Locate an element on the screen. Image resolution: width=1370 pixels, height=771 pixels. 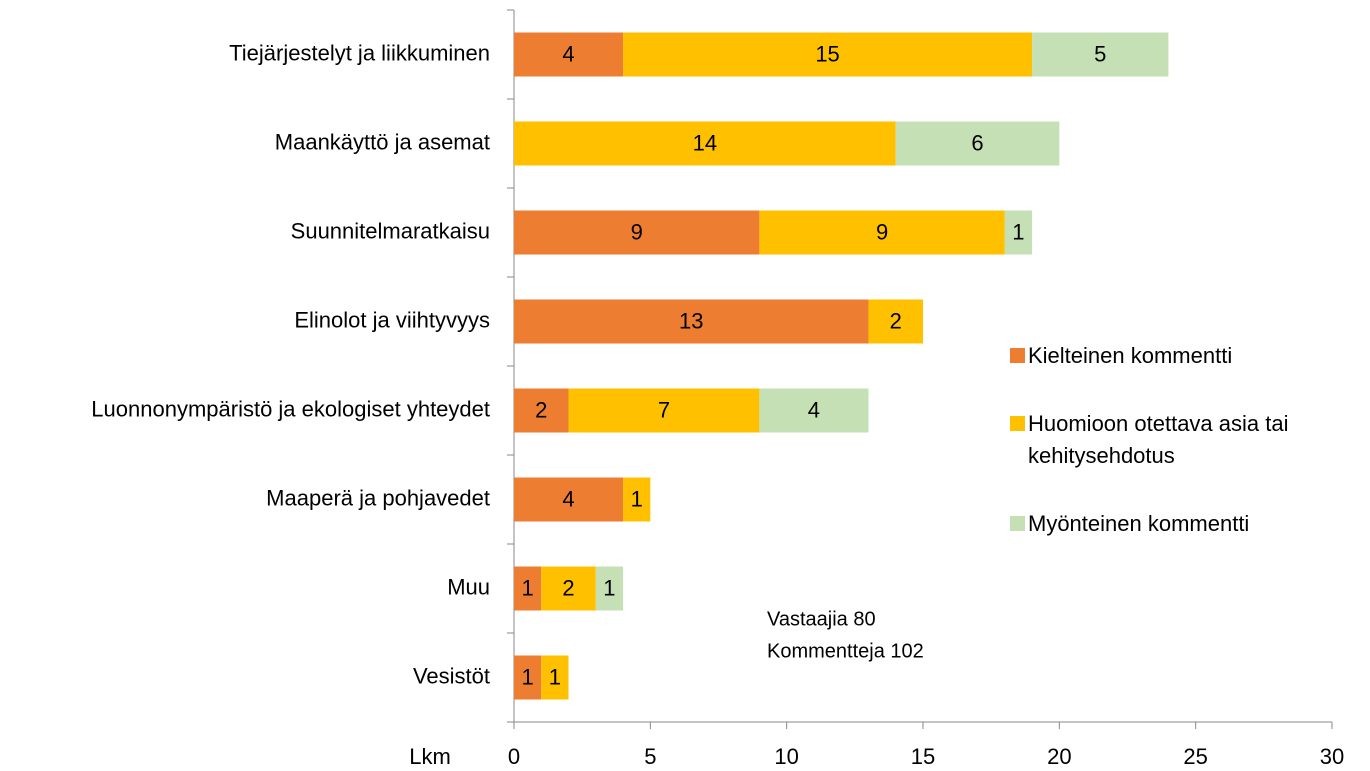
data-label: 7 is located at coordinates (664, 409).